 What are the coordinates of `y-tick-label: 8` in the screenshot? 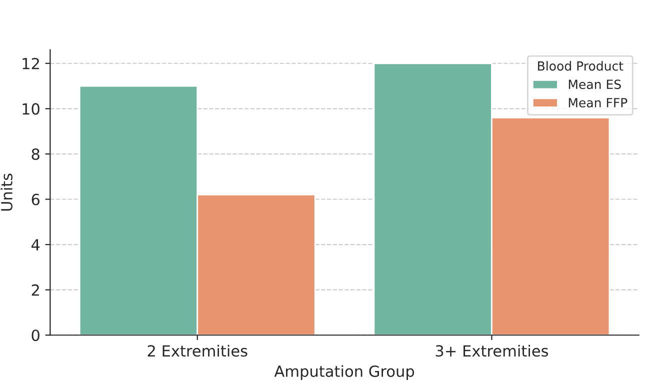 It's located at (36, 154).